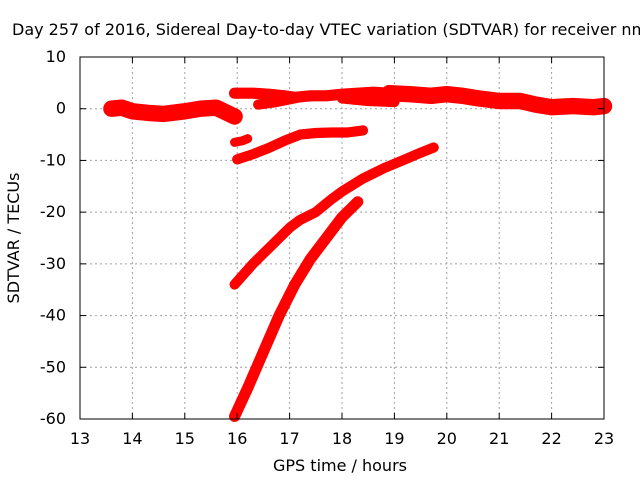 This screenshot has width=640, height=485. What do you see at coordinates (53, 263) in the screenshot?
I see `y-tick-label: -30` at bounding box center [53, 263].